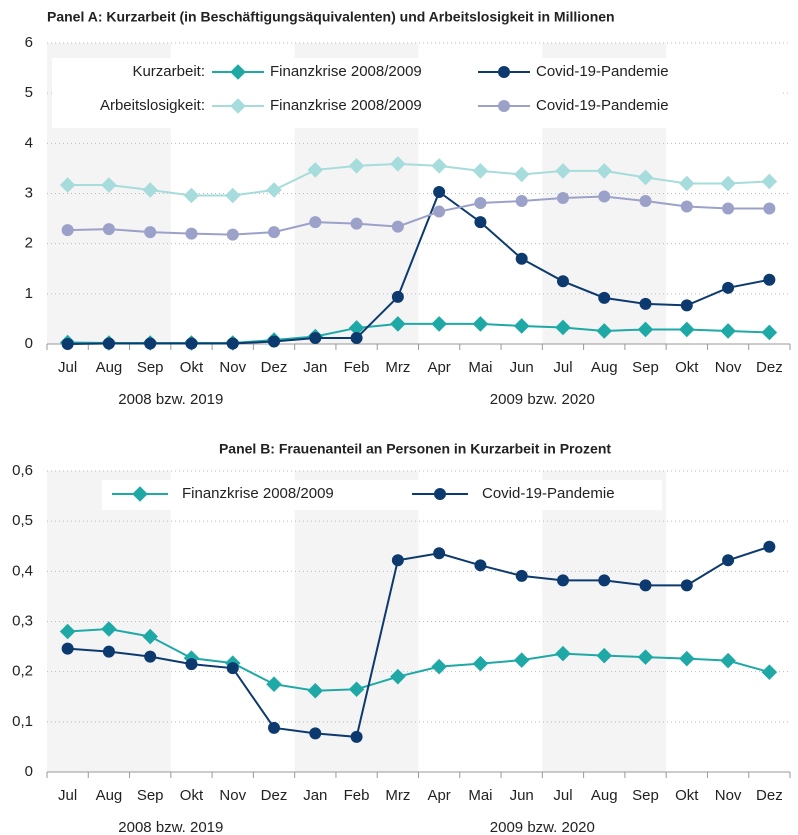 The width and height of the screenshot is (798, 835). I want to click on x-tick-label: Feb, so click(357, 367).